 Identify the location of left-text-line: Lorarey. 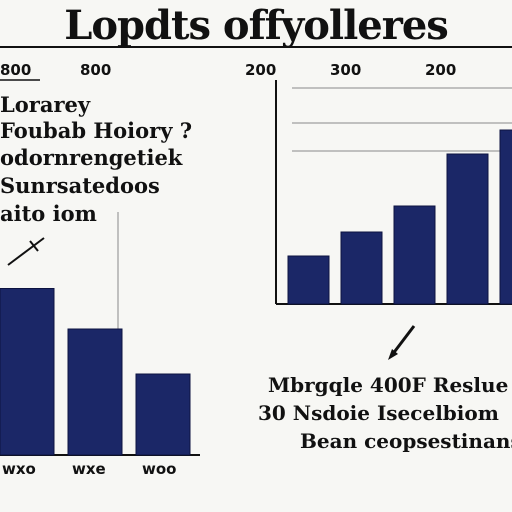
(45, 104).